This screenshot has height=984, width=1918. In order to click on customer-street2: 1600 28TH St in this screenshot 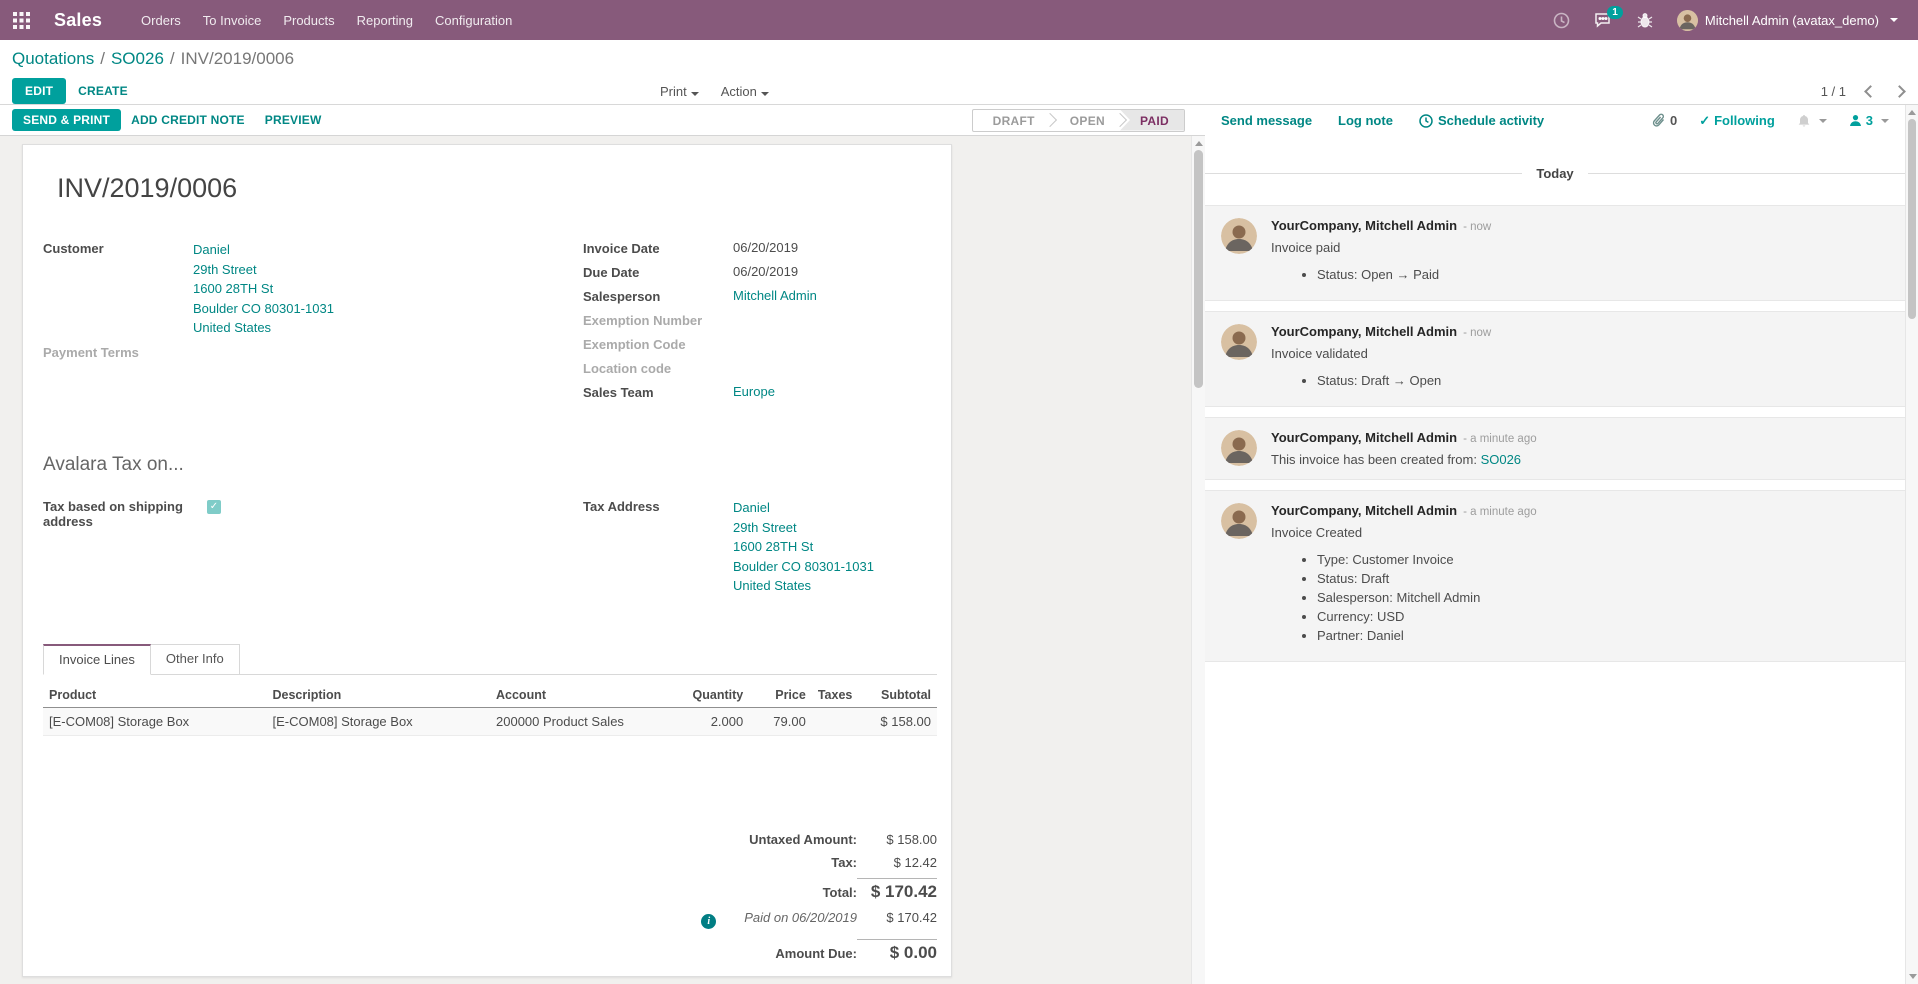, I will do `click(233, 288)`.